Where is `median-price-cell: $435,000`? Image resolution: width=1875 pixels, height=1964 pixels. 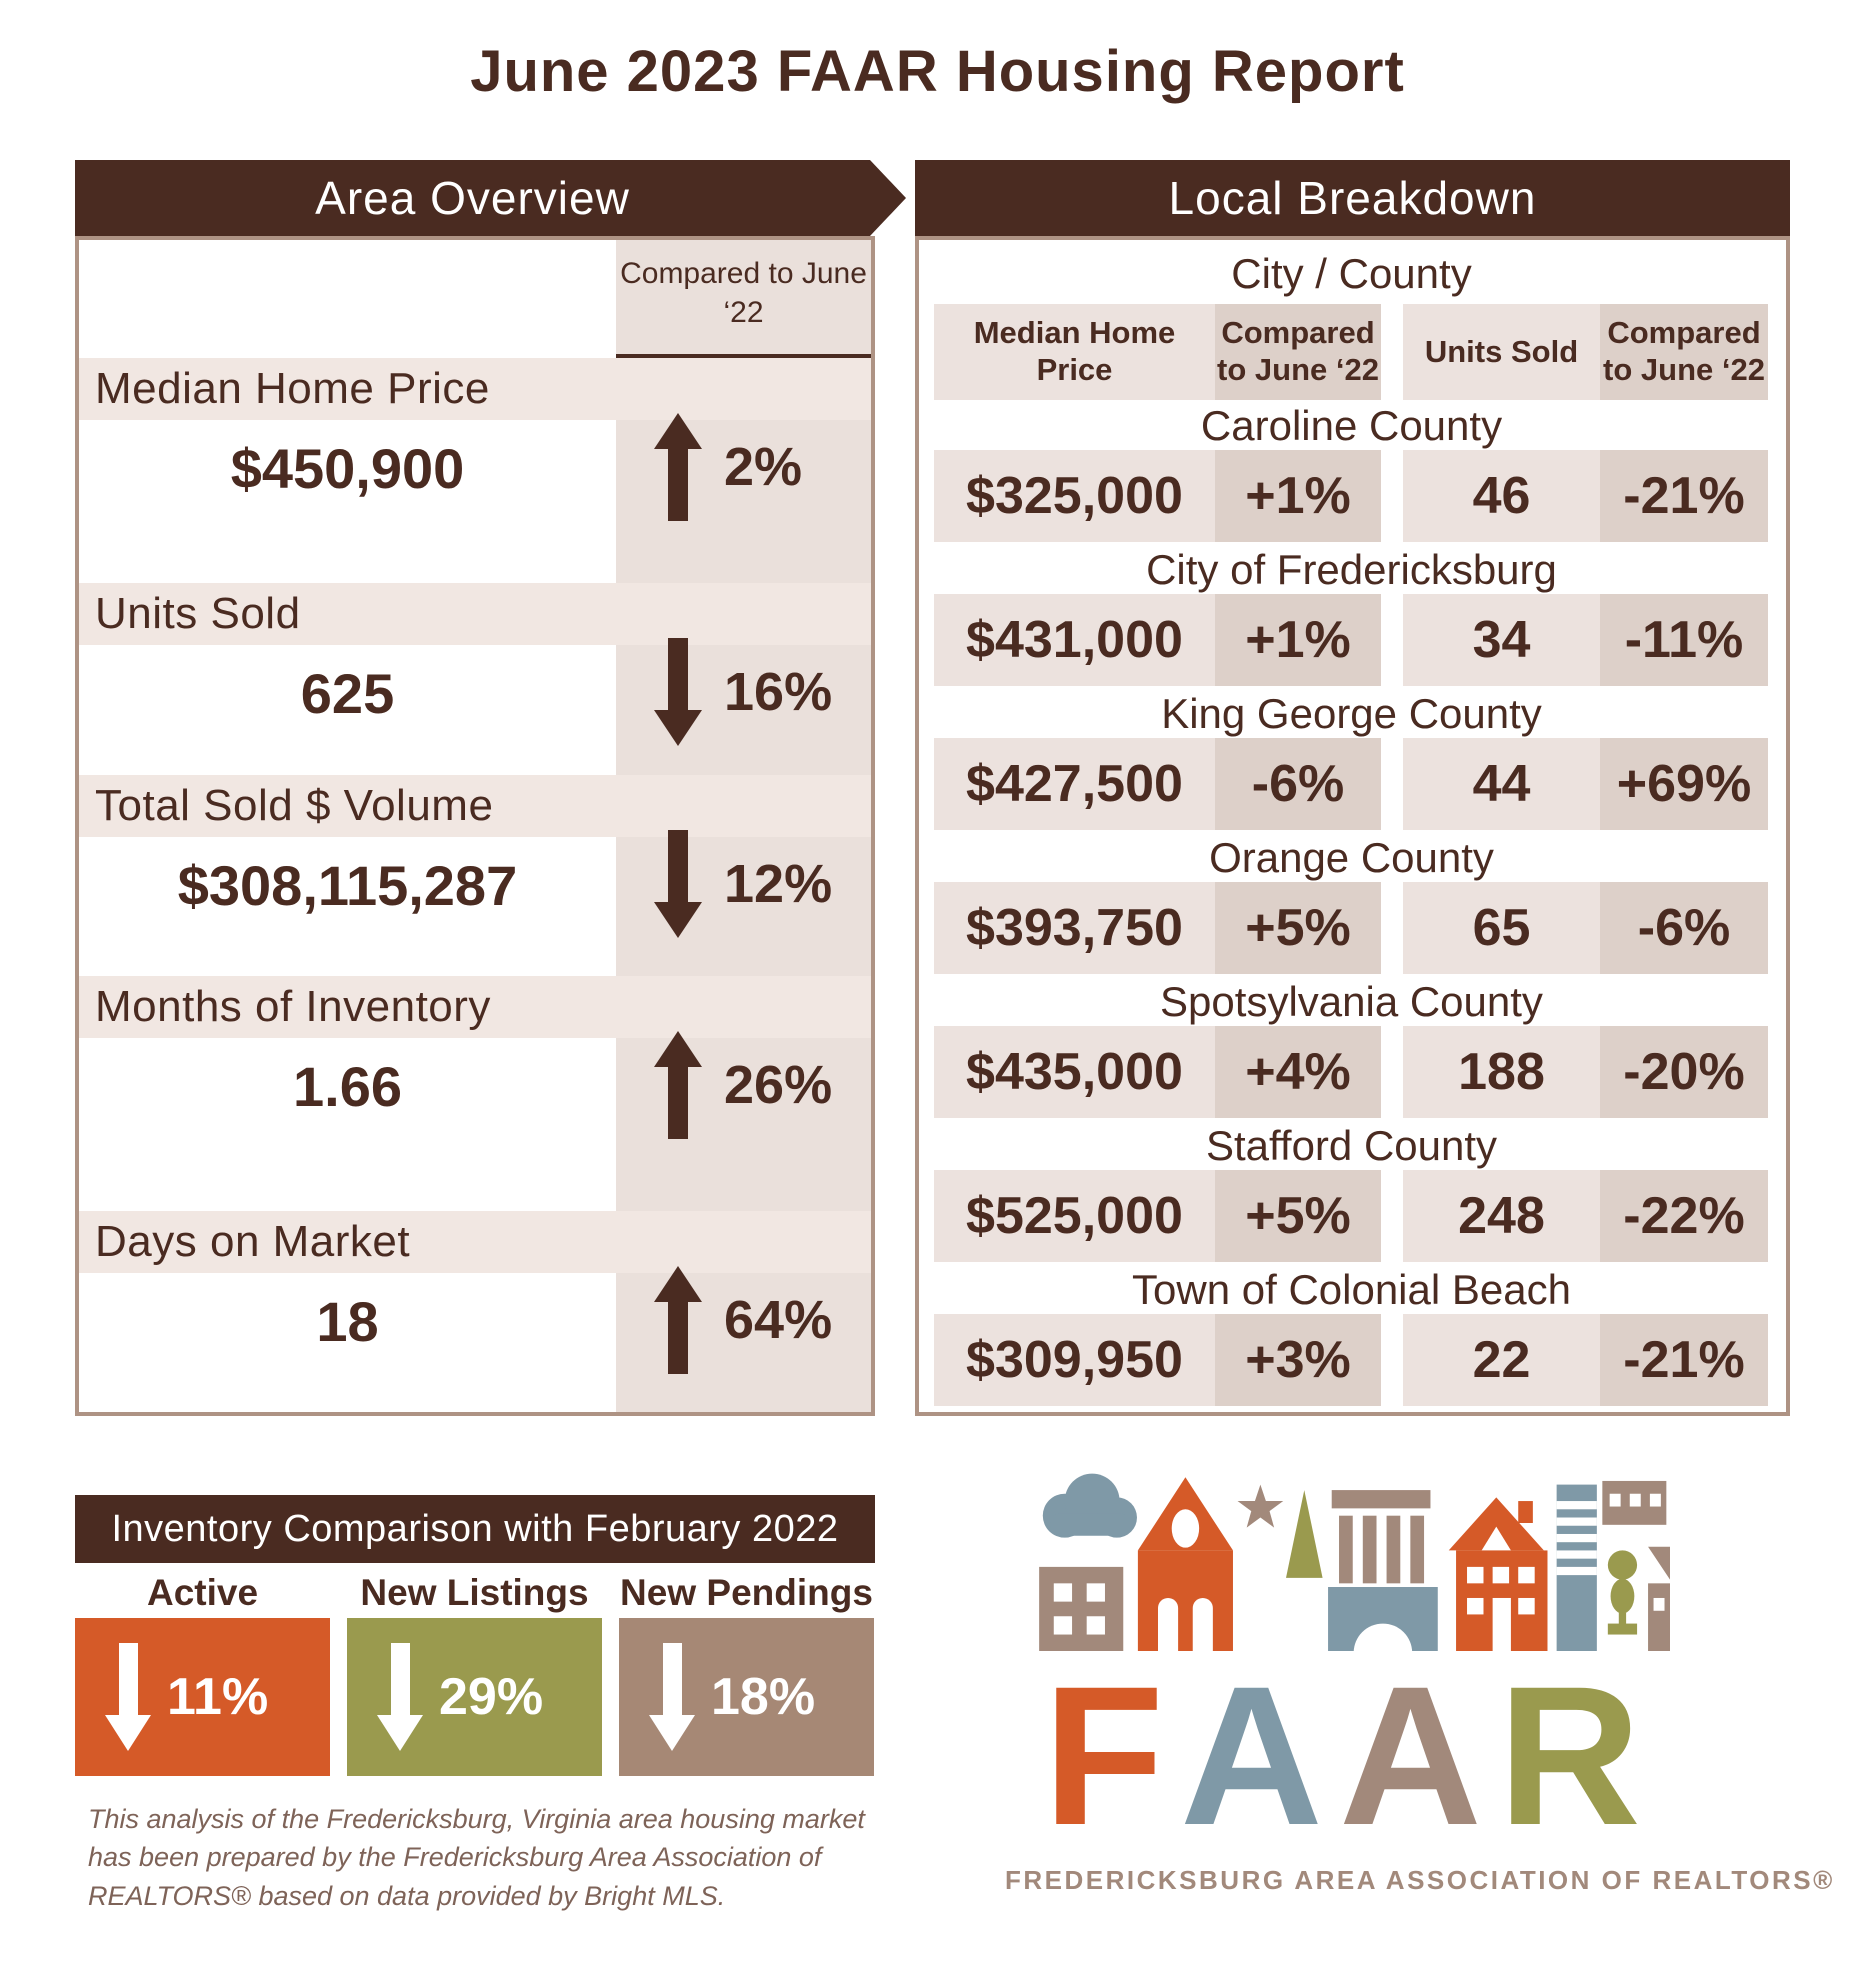 median-price-cell: $435,000 is located at coordinates (1074, 1072).